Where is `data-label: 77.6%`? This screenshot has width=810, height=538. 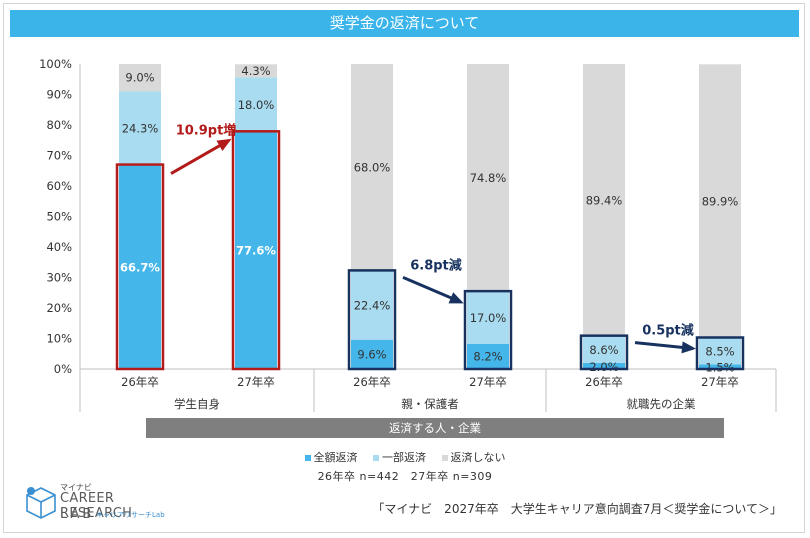 data-label: 77.6% is located at coordinates (256, 251).